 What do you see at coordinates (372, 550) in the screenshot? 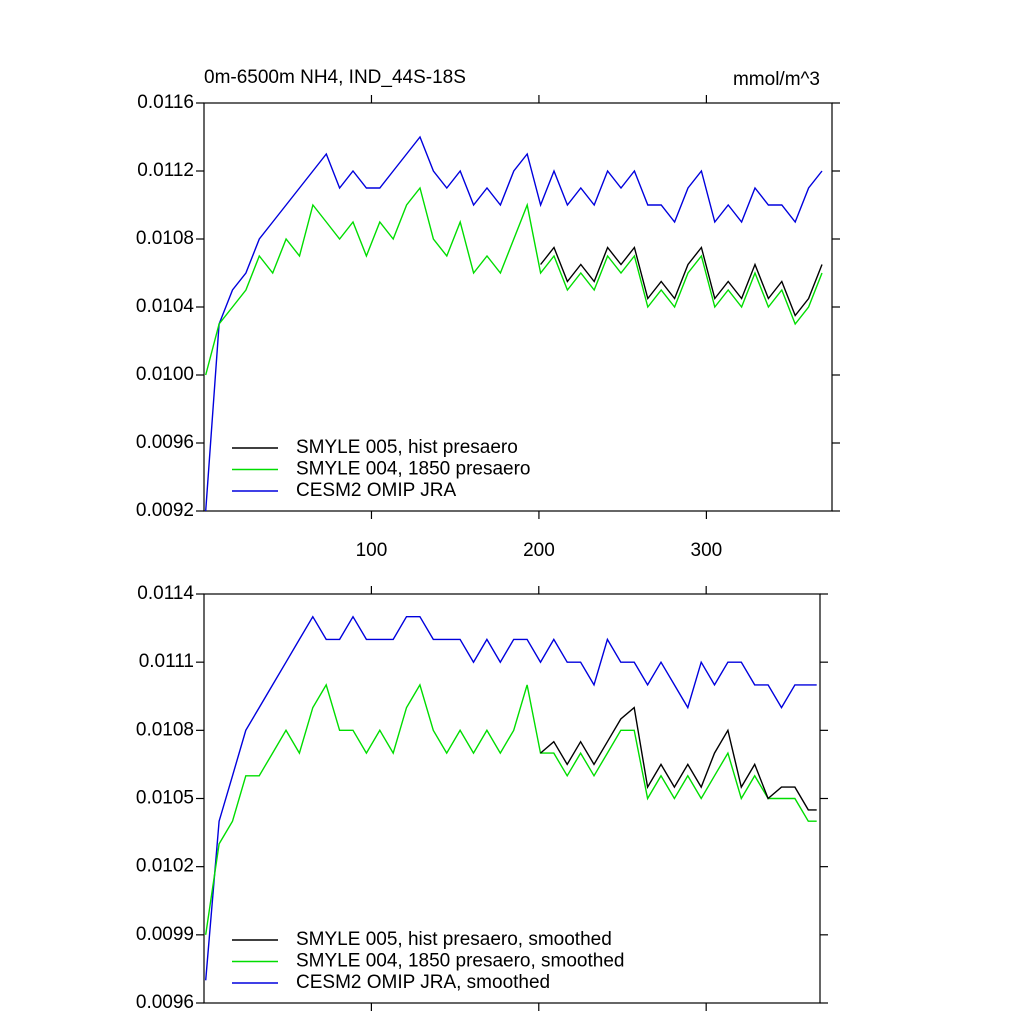
I see `x-tick-label: 100` at bounding box center [372, 550].